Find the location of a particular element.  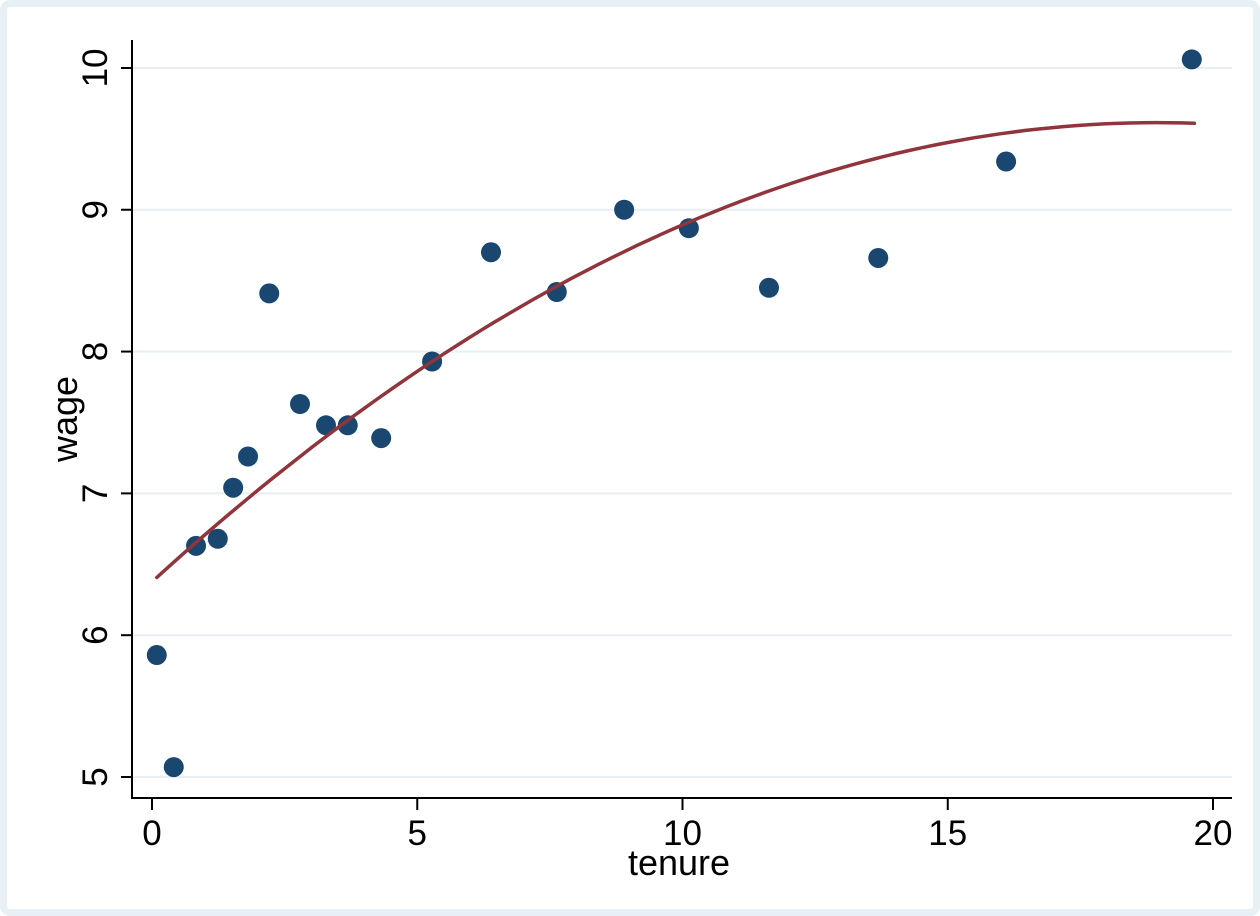

y-tick-label: 7 is located at coordinates (95, 493).